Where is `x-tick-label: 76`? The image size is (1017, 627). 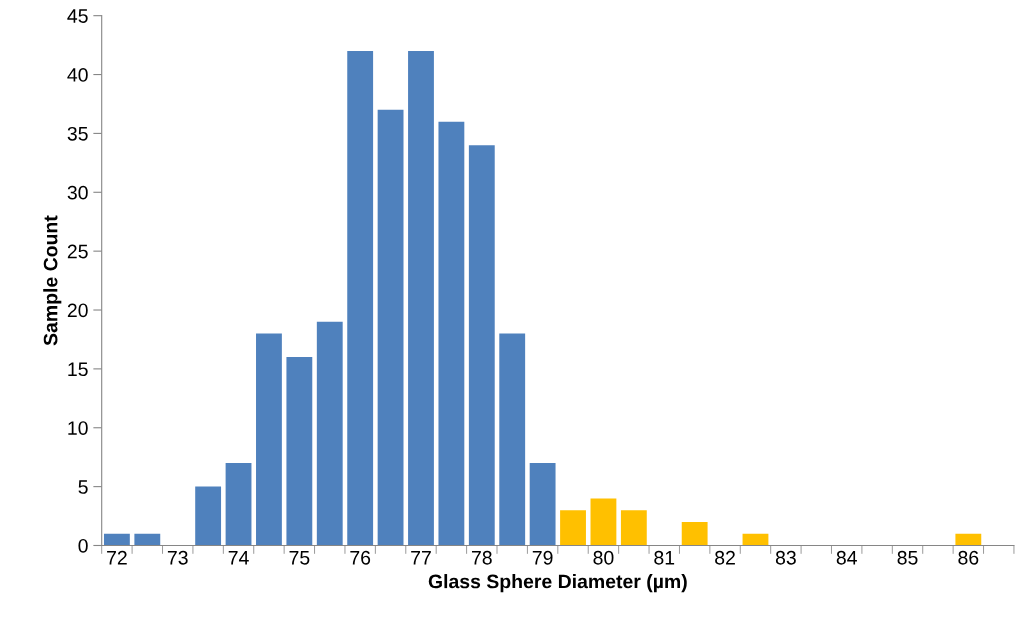 x-tick-label: 76 is located at coordinates (360, 557).